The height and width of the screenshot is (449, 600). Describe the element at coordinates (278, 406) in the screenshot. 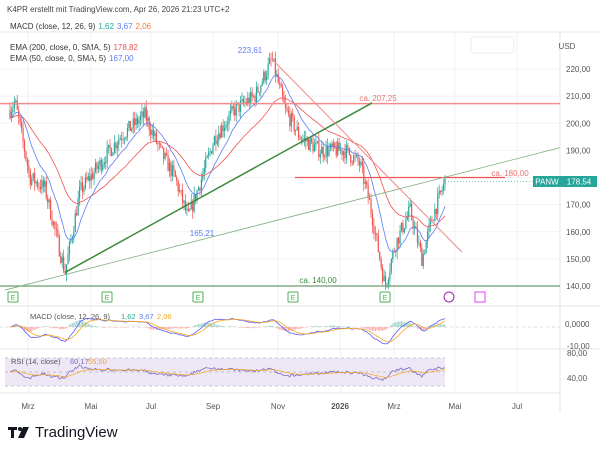

I see `time-tick: Nov` at that location.